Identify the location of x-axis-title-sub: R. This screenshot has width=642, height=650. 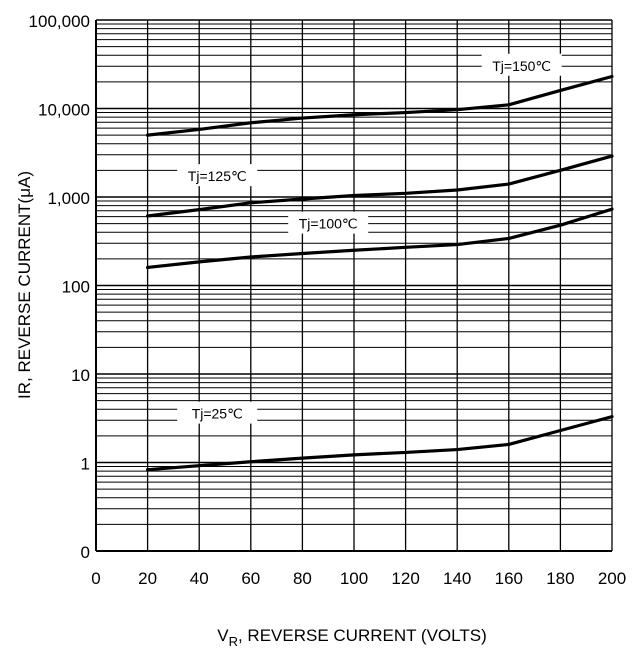
(233, 641).